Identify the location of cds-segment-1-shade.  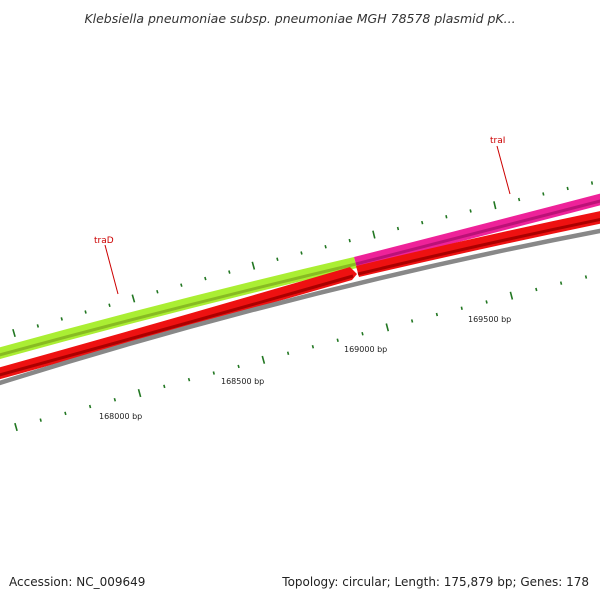
(177, 325).